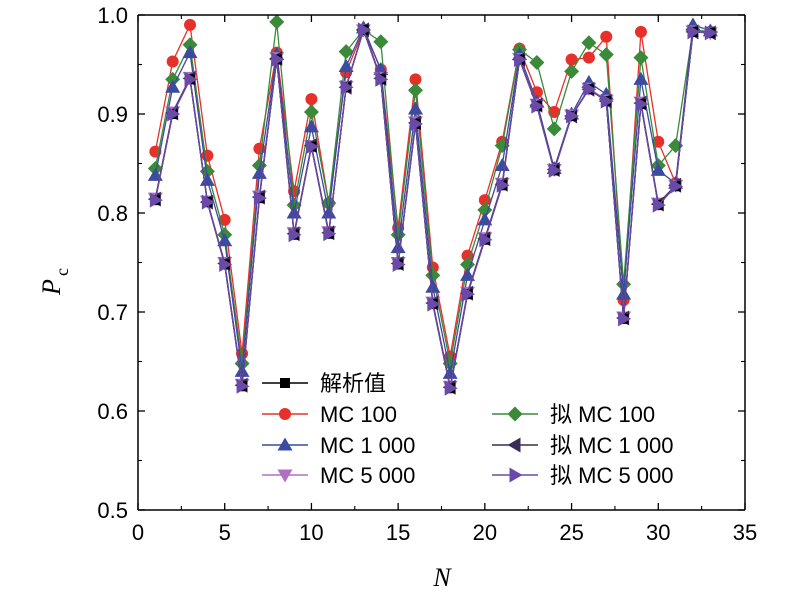  I want to click on x-tick-label: 5, so click(225, 532).